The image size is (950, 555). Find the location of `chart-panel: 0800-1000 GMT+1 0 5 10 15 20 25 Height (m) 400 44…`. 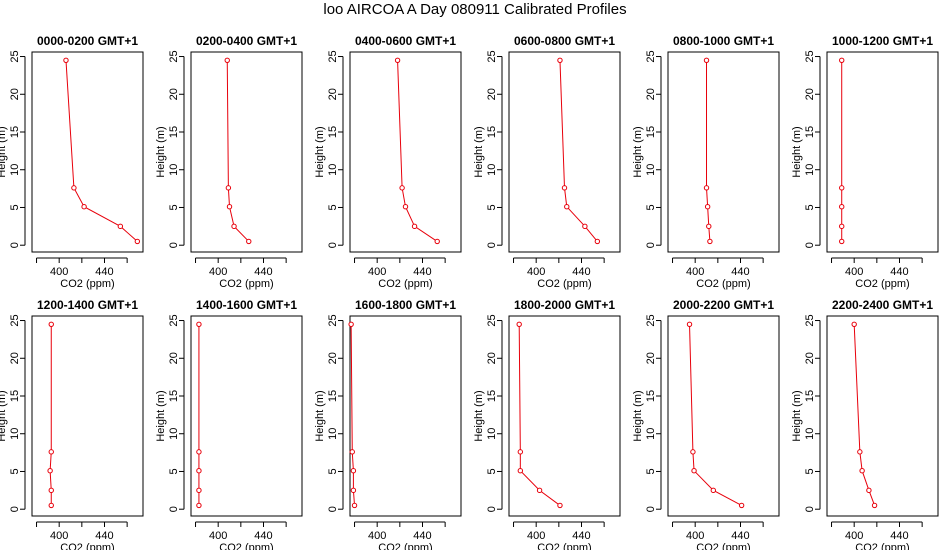

chart-panel: 0800-1000 GMT+1 0 5 10 15 20 25 Height (m) 400 44… is located at coordinates (706, 162).